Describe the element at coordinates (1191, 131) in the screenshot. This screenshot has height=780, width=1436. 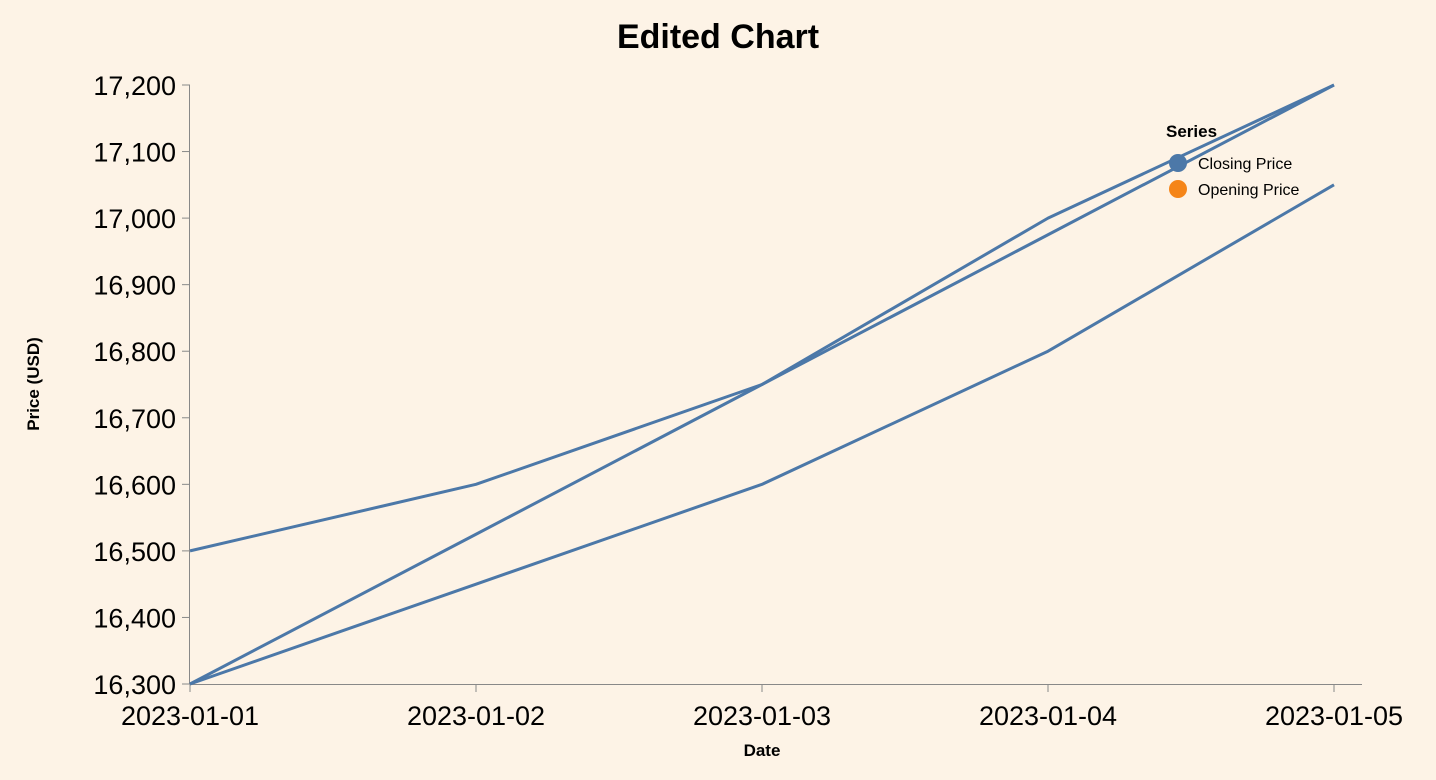
I see `legend-title: Series` at that location.